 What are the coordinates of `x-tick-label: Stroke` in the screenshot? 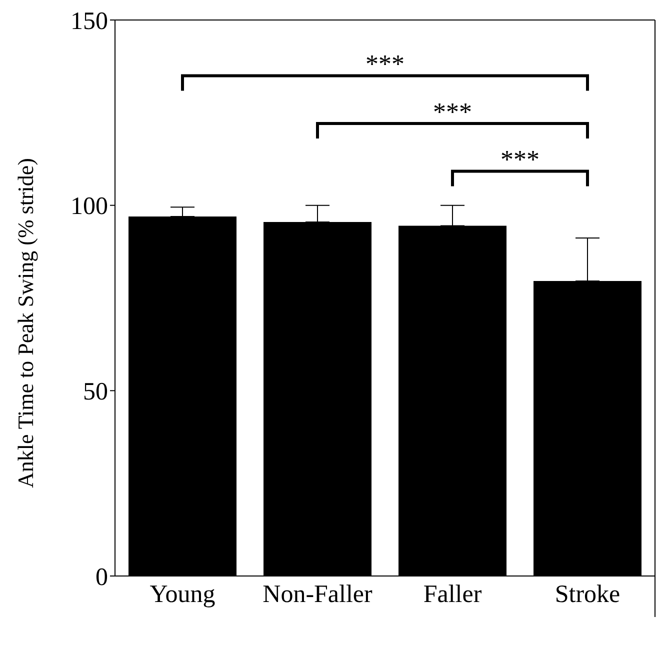 It's located at (587, 594).